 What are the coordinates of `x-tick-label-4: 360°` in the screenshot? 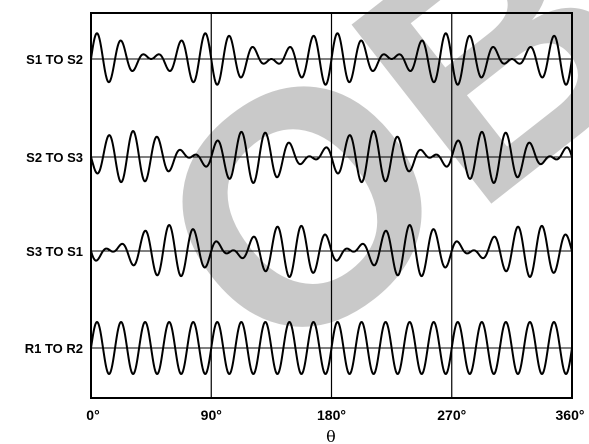 It's located at (570, 415).